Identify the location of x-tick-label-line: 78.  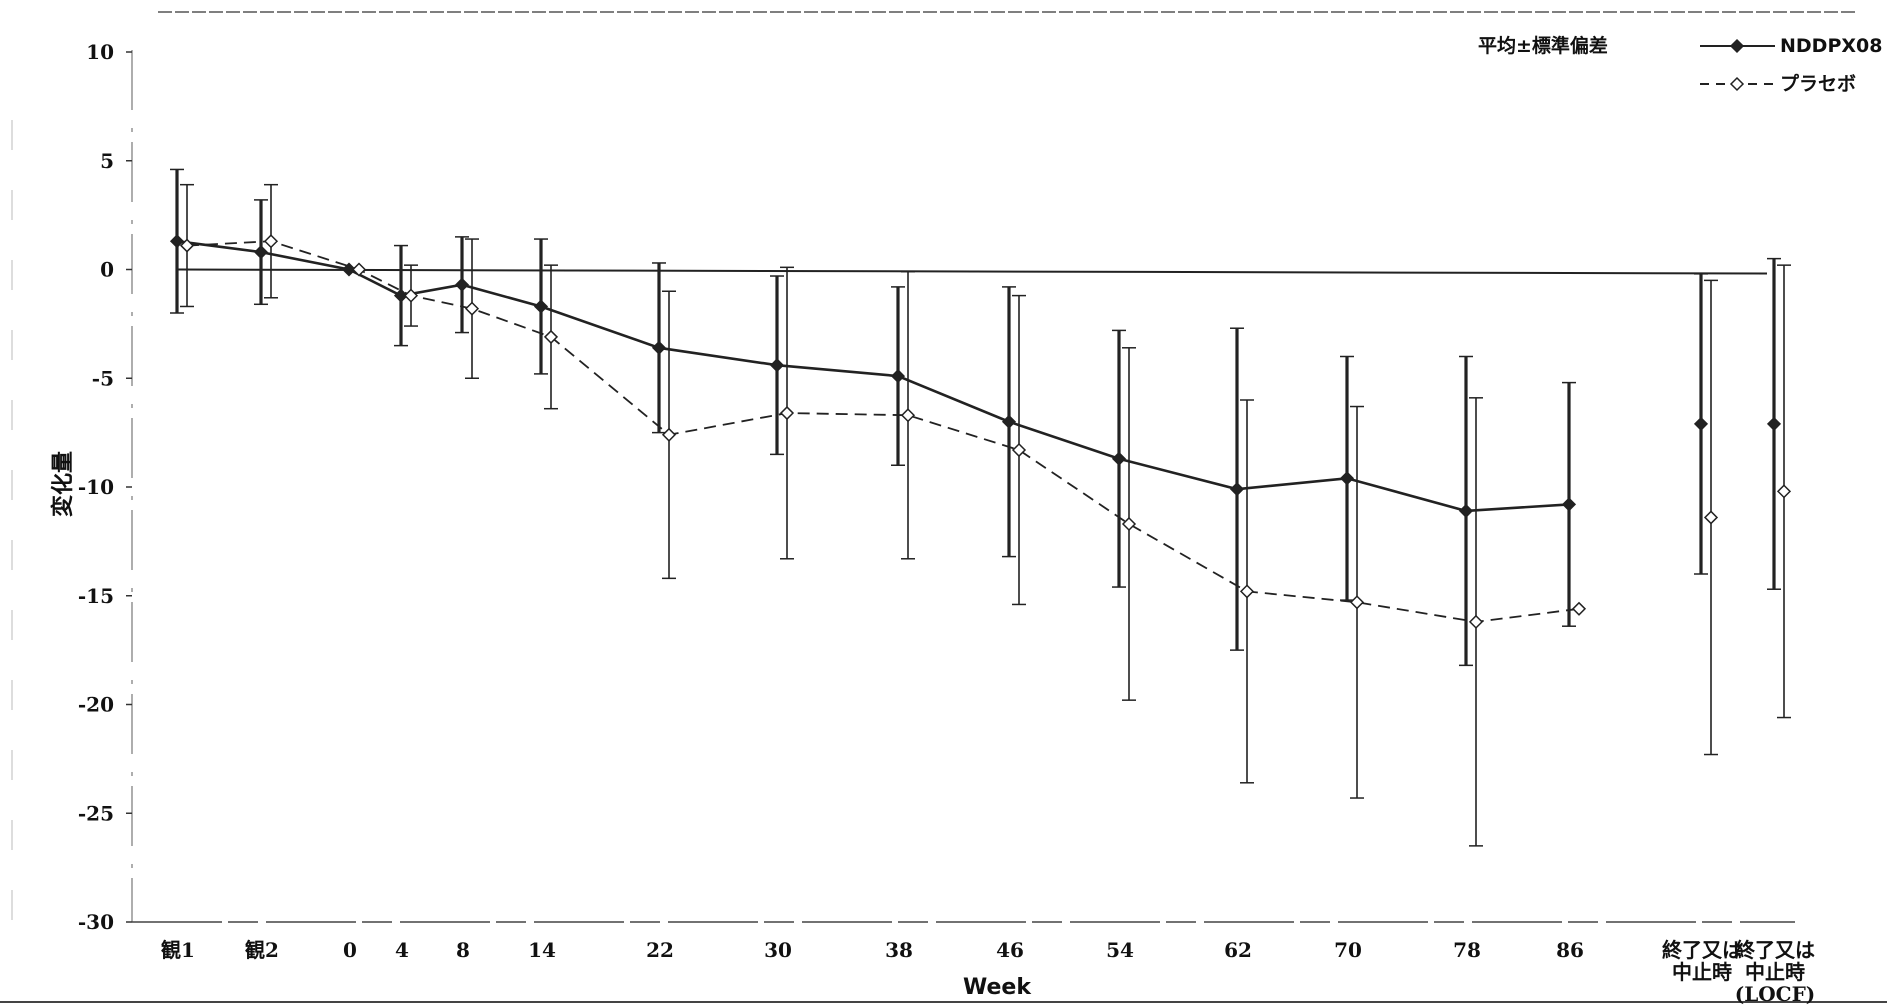
(1467, 950).